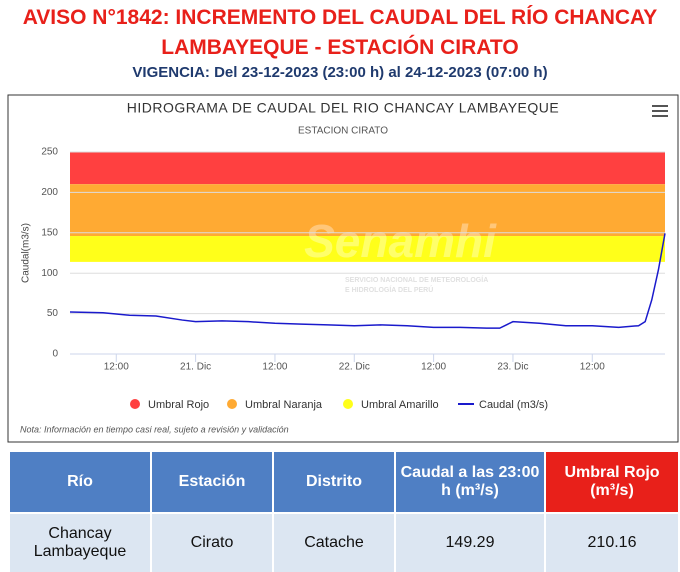  Describe the element at coordinates (400, 241) in the screenshot. I see `watermark: Senamhi` at that location.